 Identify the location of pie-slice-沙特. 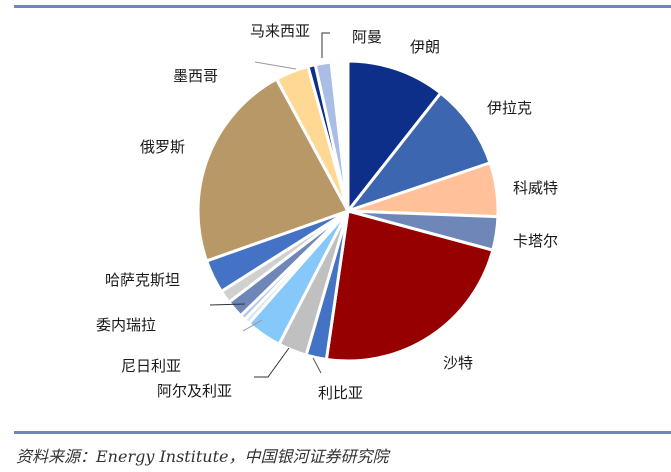
(409, 286).